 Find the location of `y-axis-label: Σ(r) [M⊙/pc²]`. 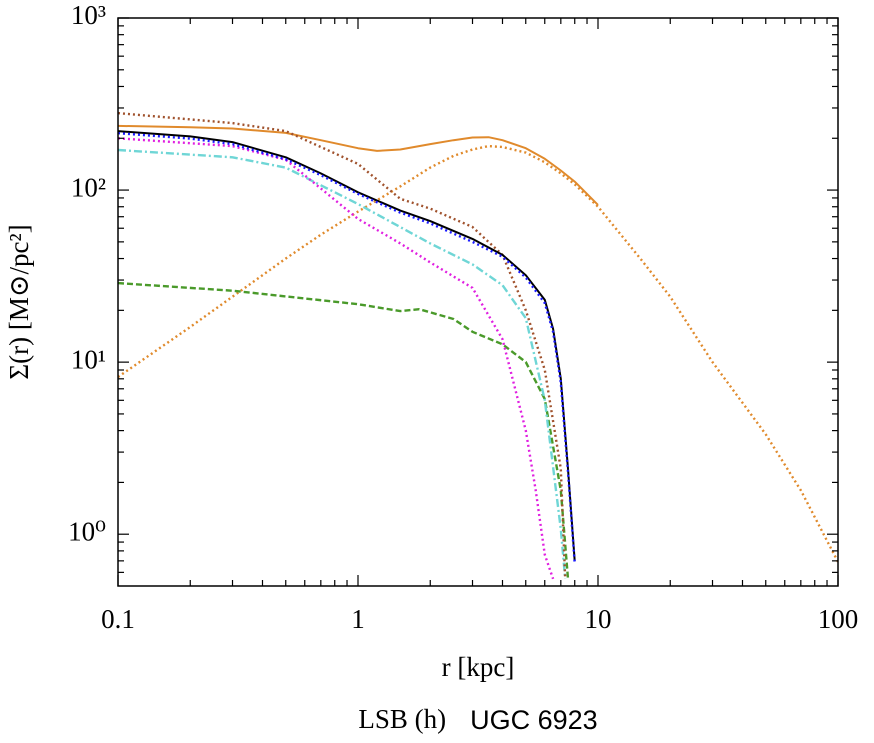

y-axis-label: Σ(r) [M⊙/pc²] is located at coordinates (19, 301).